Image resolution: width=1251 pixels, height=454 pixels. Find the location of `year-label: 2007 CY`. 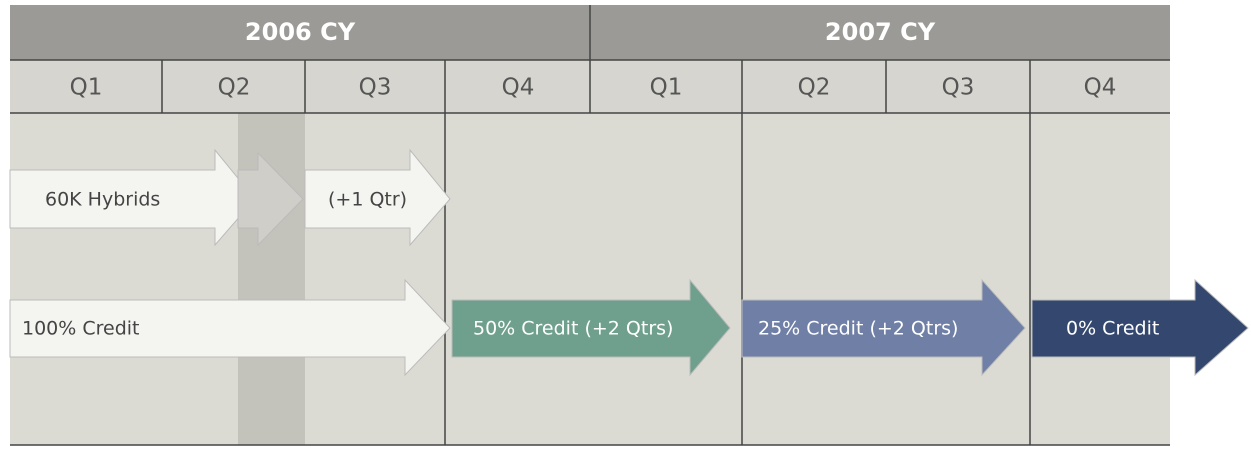

year-label: 2007 CY is located at coordinates (880, 32).